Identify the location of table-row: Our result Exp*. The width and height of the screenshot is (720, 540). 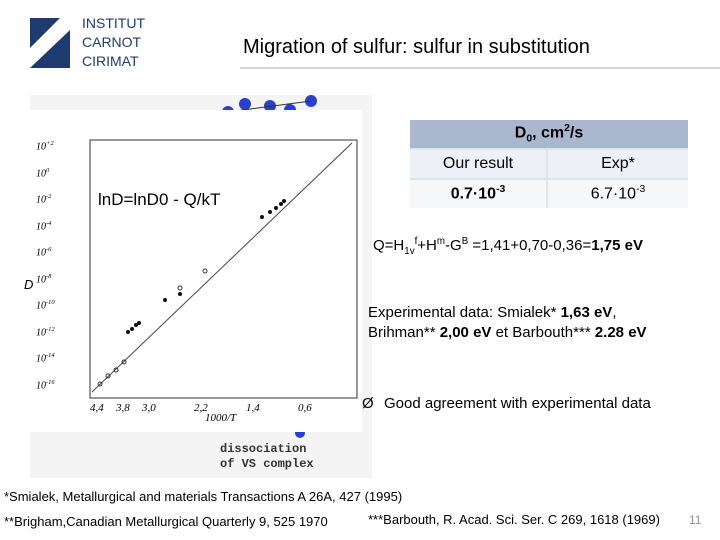
(549, 164).